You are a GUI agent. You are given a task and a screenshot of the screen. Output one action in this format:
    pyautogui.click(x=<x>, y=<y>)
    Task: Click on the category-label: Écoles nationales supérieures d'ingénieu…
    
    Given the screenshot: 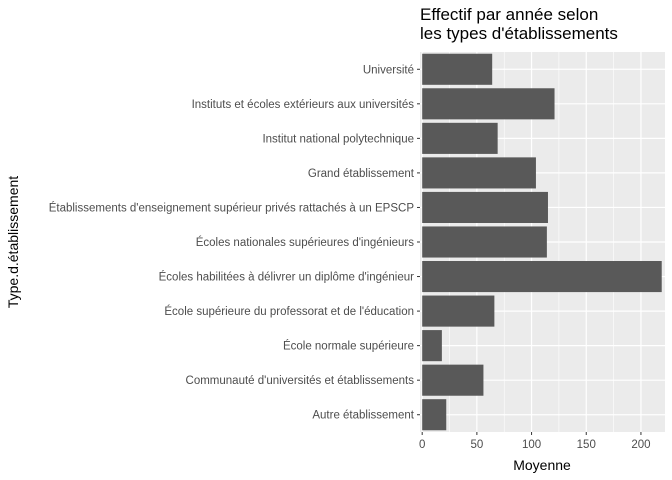 What is the action you would take?
    pyautogui.click(x=305, y=242)
    